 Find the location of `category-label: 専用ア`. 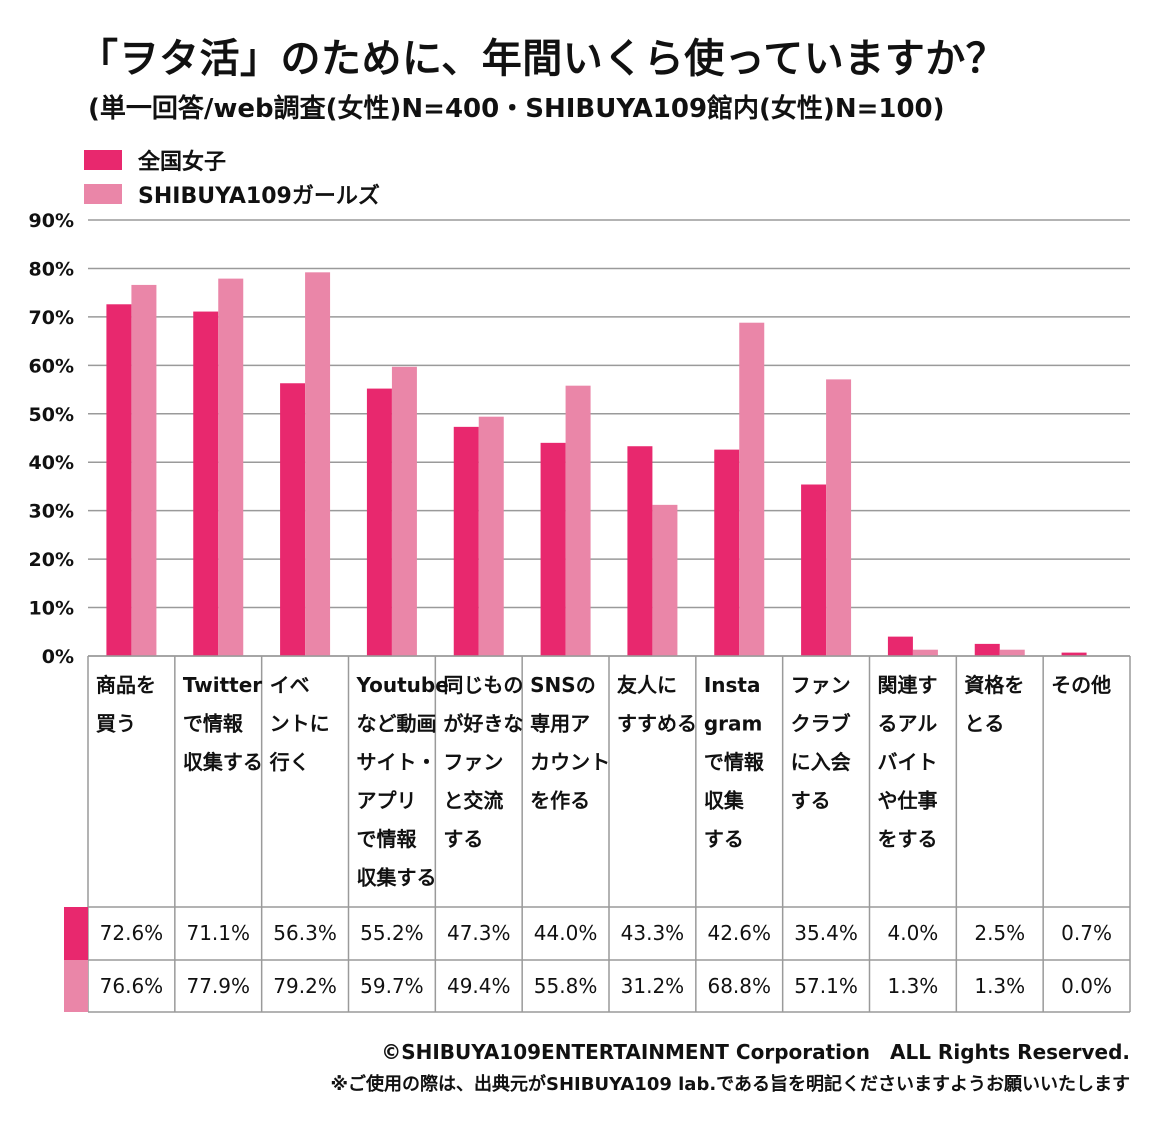

category-label: 専用ア is located at coordinates (560, 724).